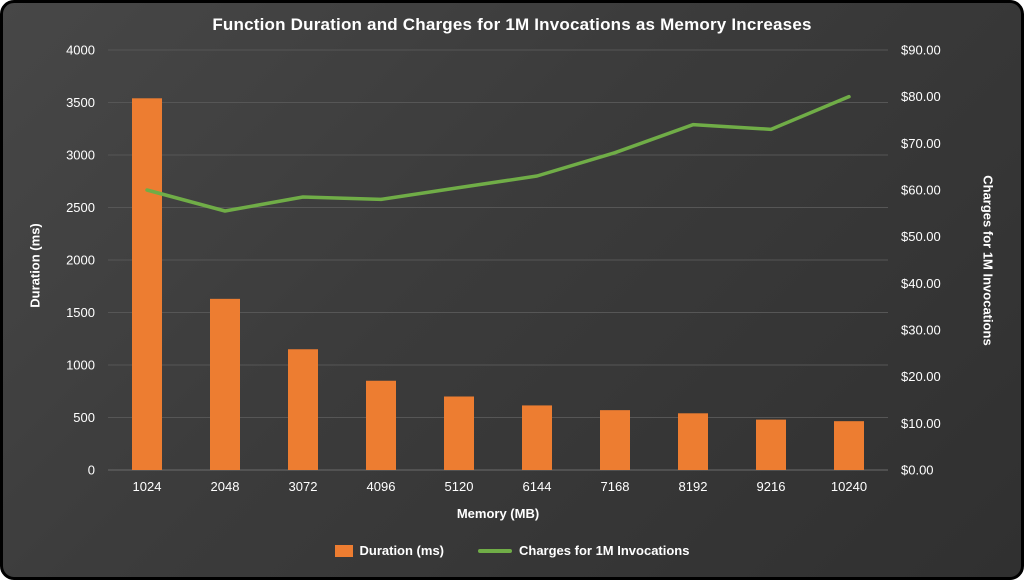 The height and width of the screenshot is (580, 1024). I want to click on left-axis-tick: 0, so click(91, 470).